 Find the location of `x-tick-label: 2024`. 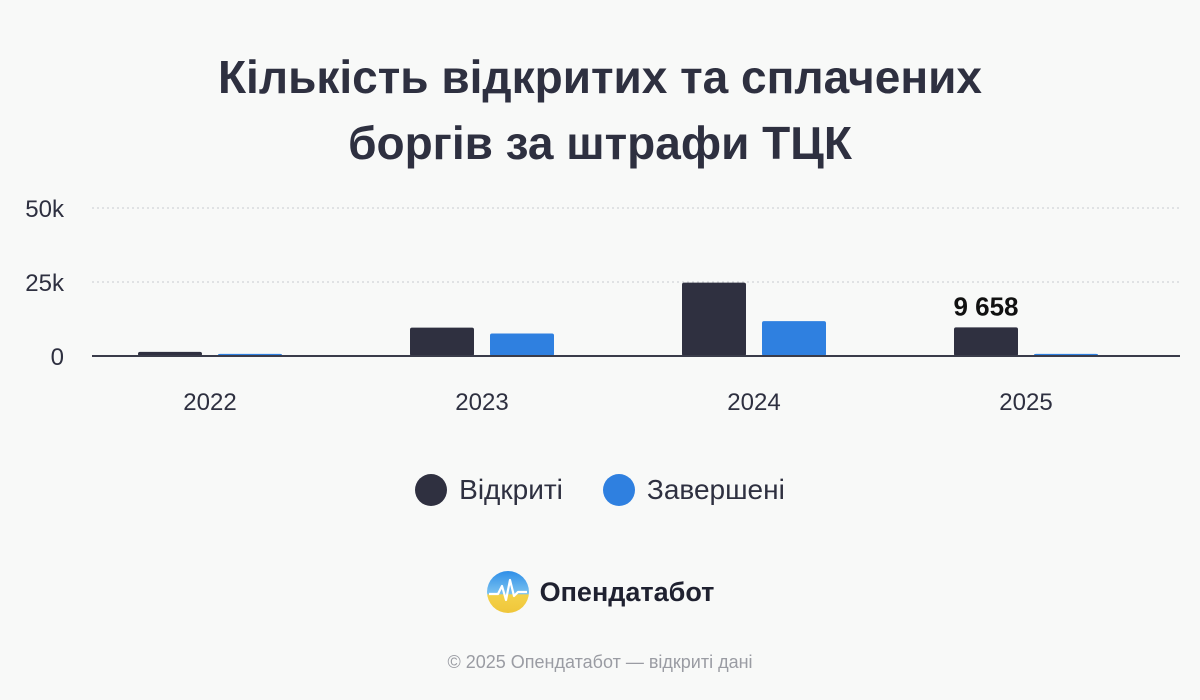

x-tick-label: 2024 is located at coordinates (753, 402).